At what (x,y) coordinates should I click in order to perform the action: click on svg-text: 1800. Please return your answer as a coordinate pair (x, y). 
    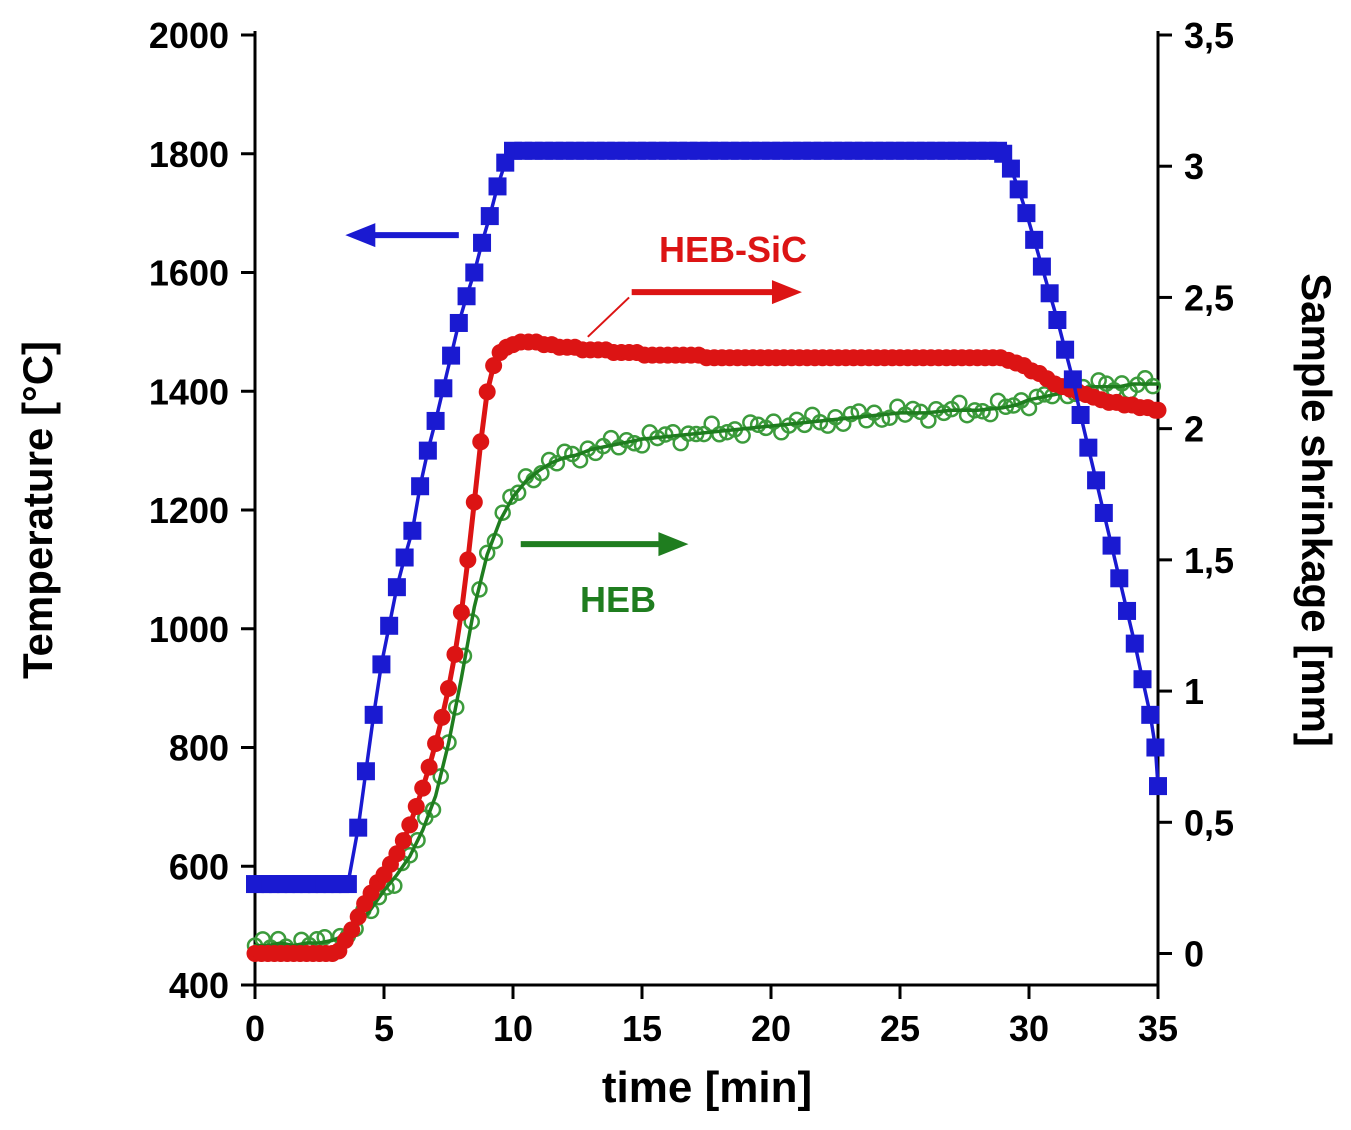
    Looking at the image, I should click on (189, 154).